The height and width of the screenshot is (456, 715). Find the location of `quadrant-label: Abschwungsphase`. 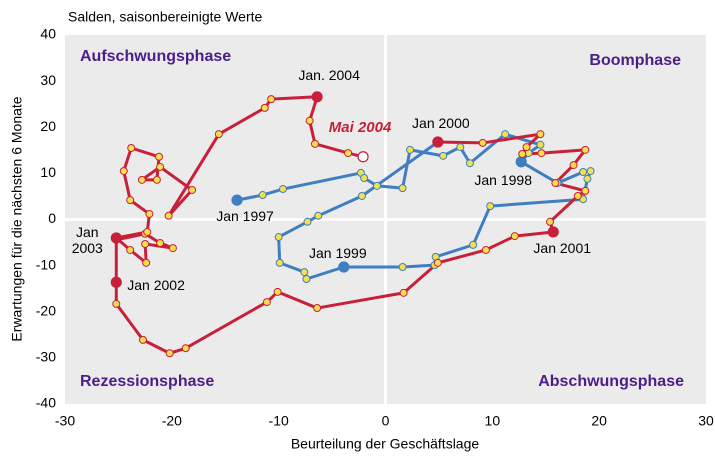

quadrant-label: Abschwungsphase is located at coordinates (611, 381).